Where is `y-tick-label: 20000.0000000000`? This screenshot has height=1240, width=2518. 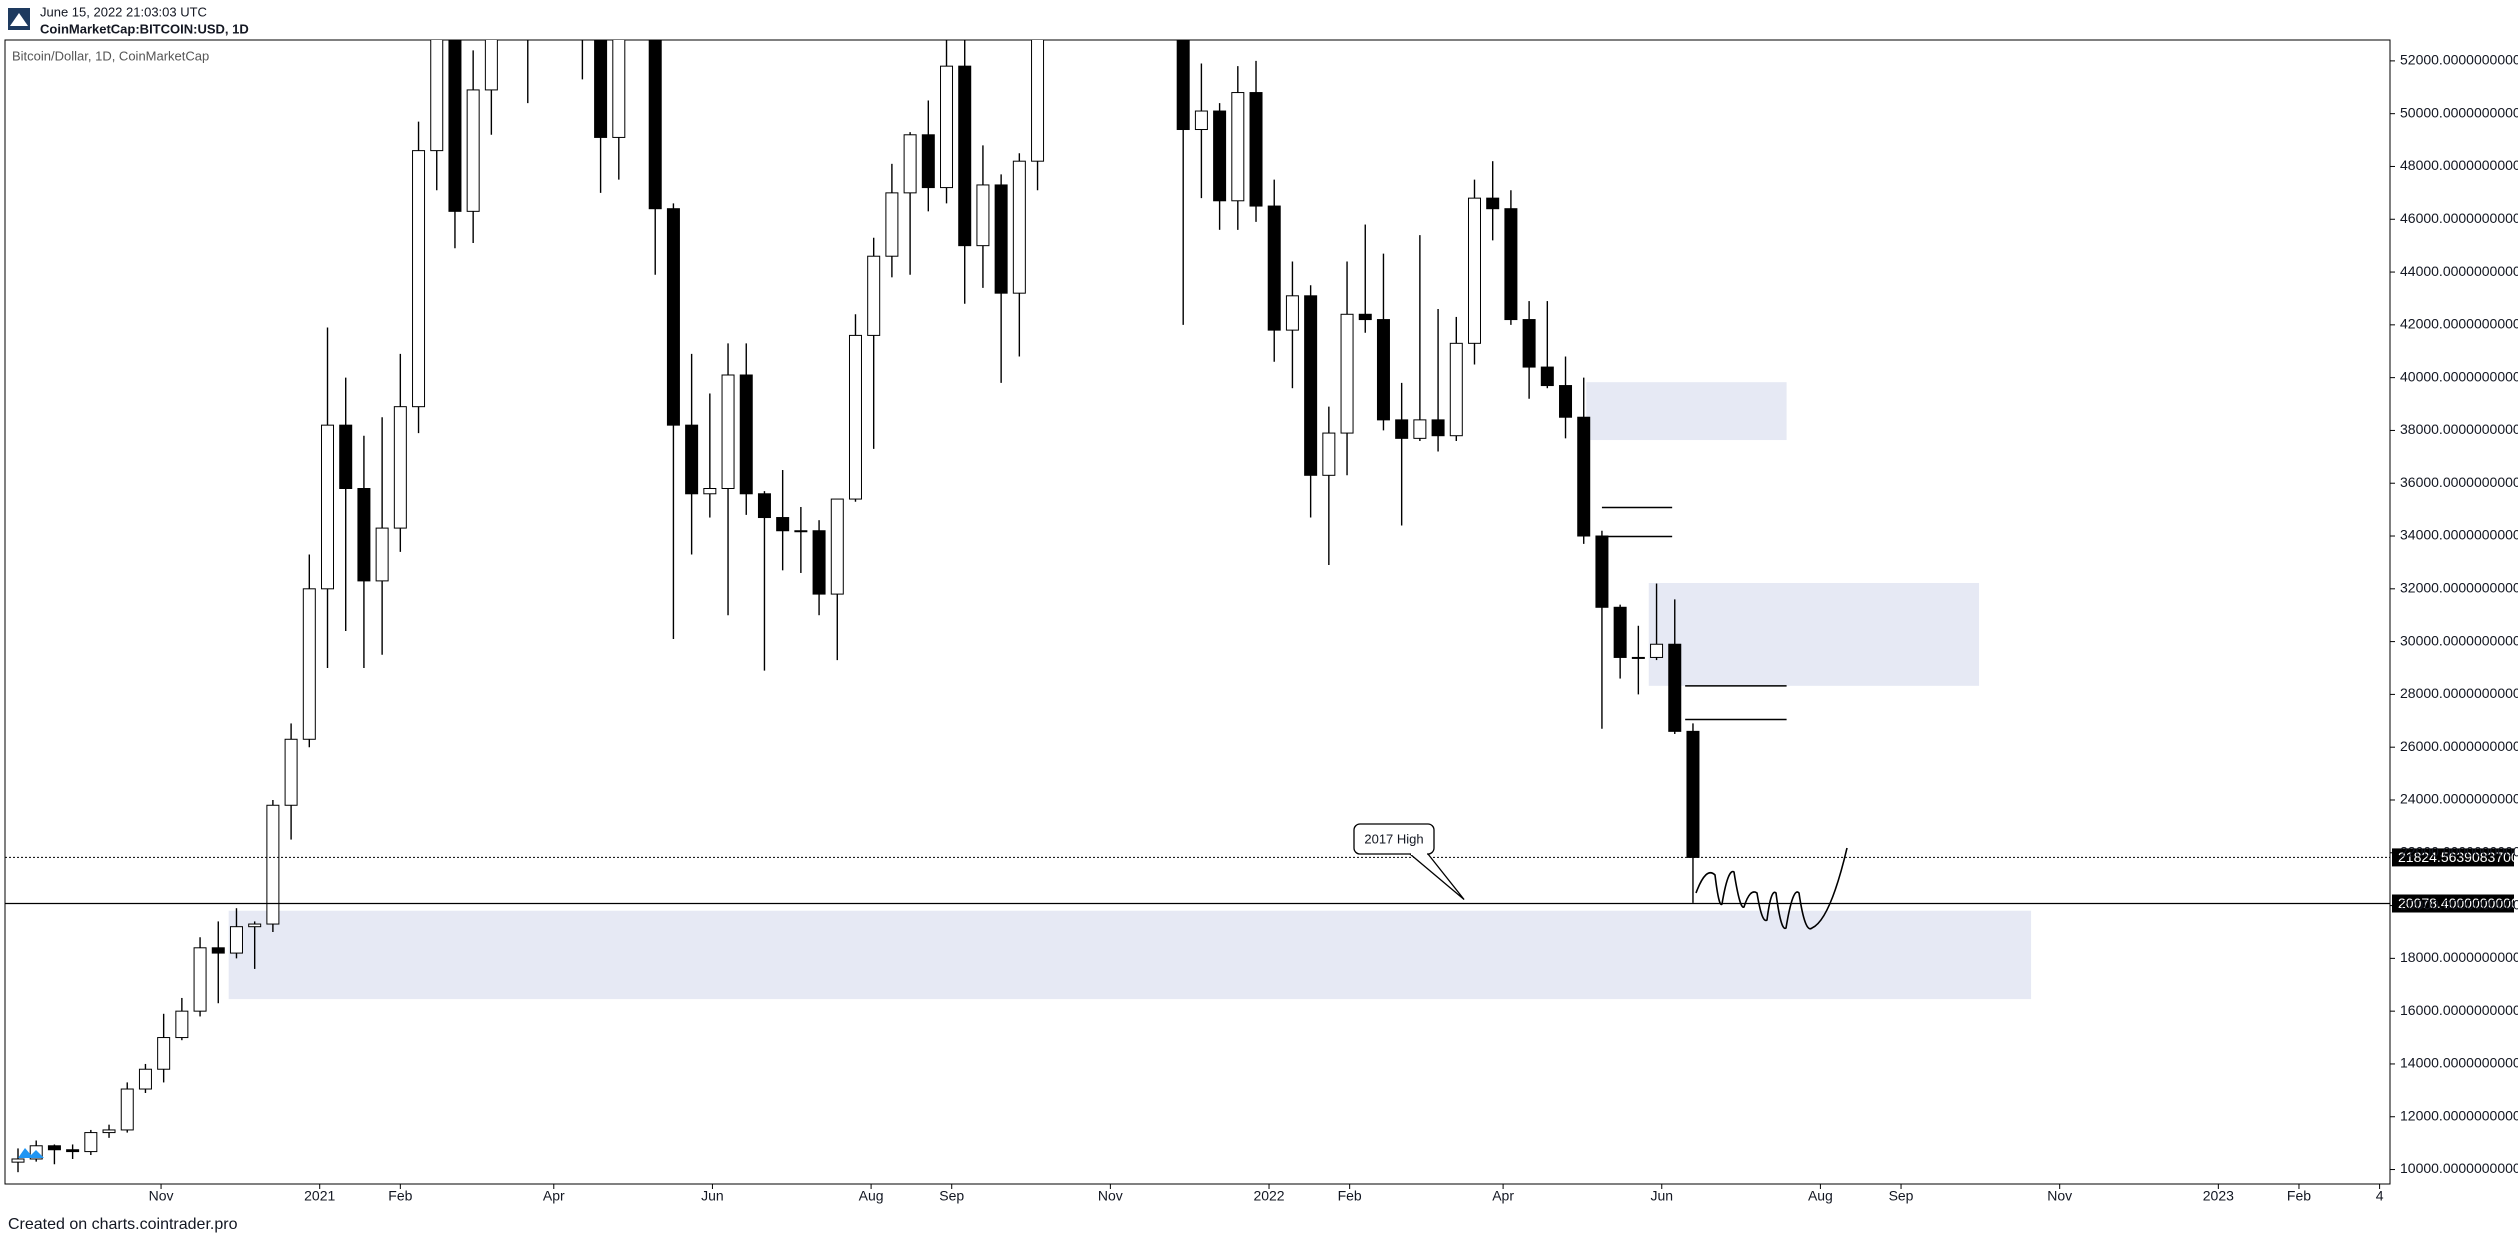 y-tick-label: 20000.0000000000 is located at coordinates (2459, 904).